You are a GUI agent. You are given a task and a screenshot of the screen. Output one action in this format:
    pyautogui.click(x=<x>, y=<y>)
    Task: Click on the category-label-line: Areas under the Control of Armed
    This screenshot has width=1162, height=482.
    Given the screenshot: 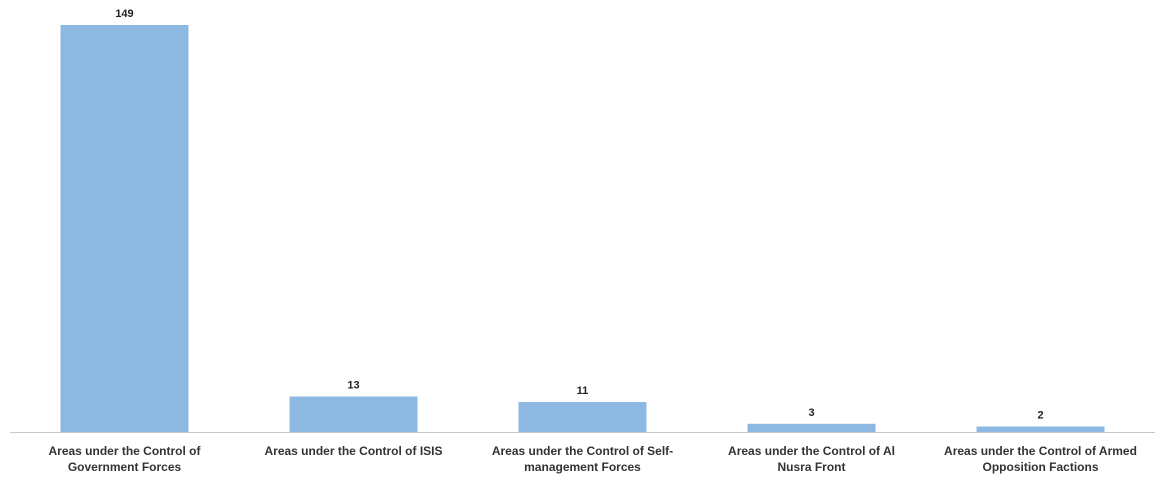 What is the action you would take?
    pyautogui.click(x=1040, y=451)
    